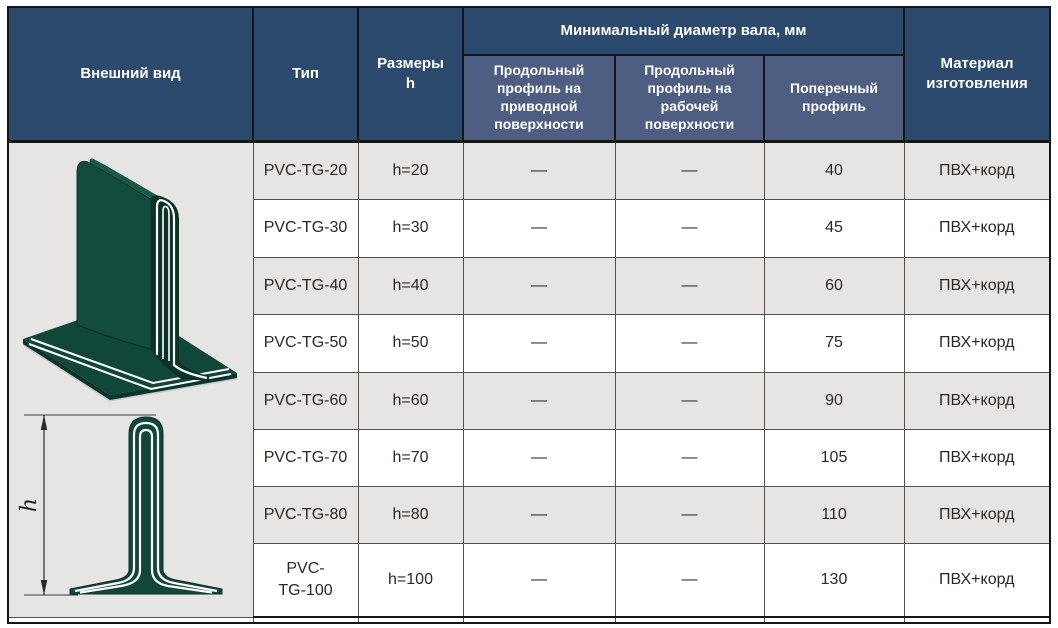 This screenshot has height=628, width=1058. Describe the element at coordinates (410, 228) in the screenshot. I see `size-cell: h=30` at that location.